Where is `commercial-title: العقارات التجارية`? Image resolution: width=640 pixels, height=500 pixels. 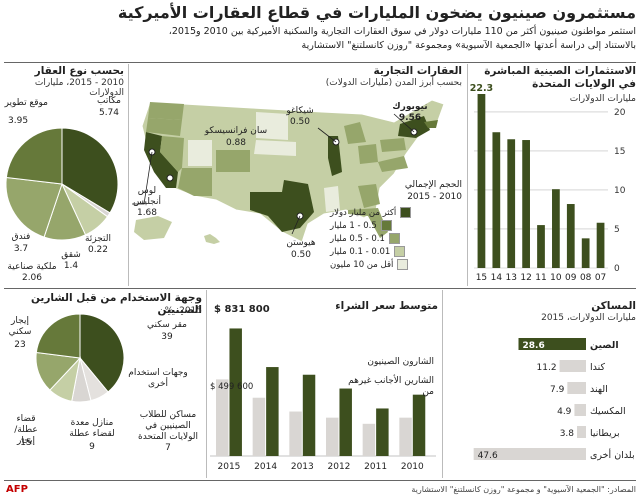
commercial-title: العقارات التجارية is located at coordinates (417, 71).